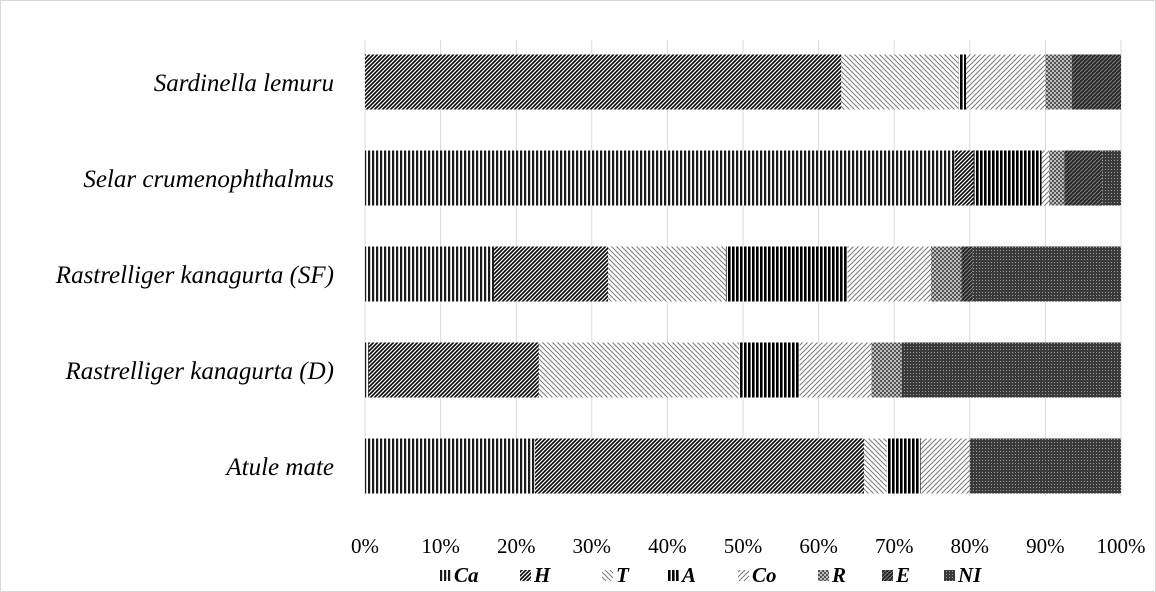  What do you see at coordinates (688, 575) in the screenshot?
I see `legend-label: A` at bounding box center [688, 575].